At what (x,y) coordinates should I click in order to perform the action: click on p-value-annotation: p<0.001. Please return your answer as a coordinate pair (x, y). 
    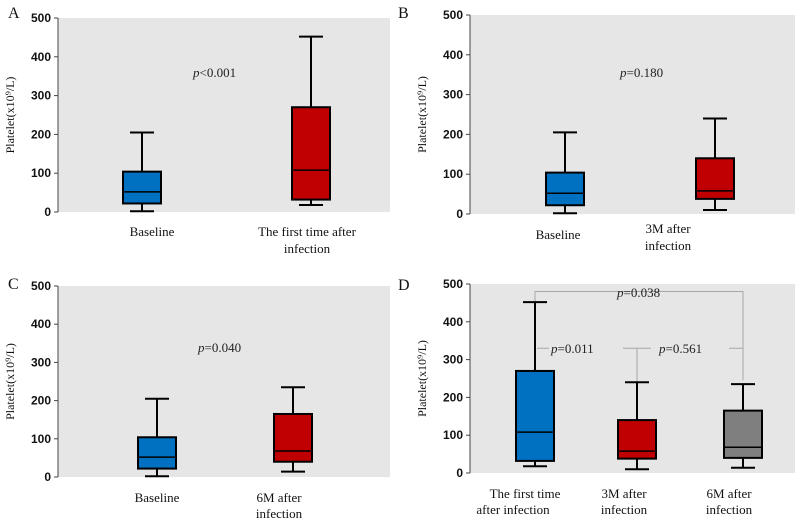
    Looking at the image, I should click on (214, 72).